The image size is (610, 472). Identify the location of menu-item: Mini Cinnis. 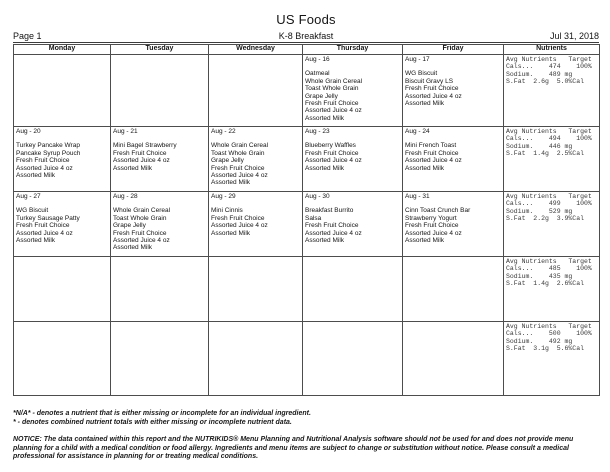
(227, 211).